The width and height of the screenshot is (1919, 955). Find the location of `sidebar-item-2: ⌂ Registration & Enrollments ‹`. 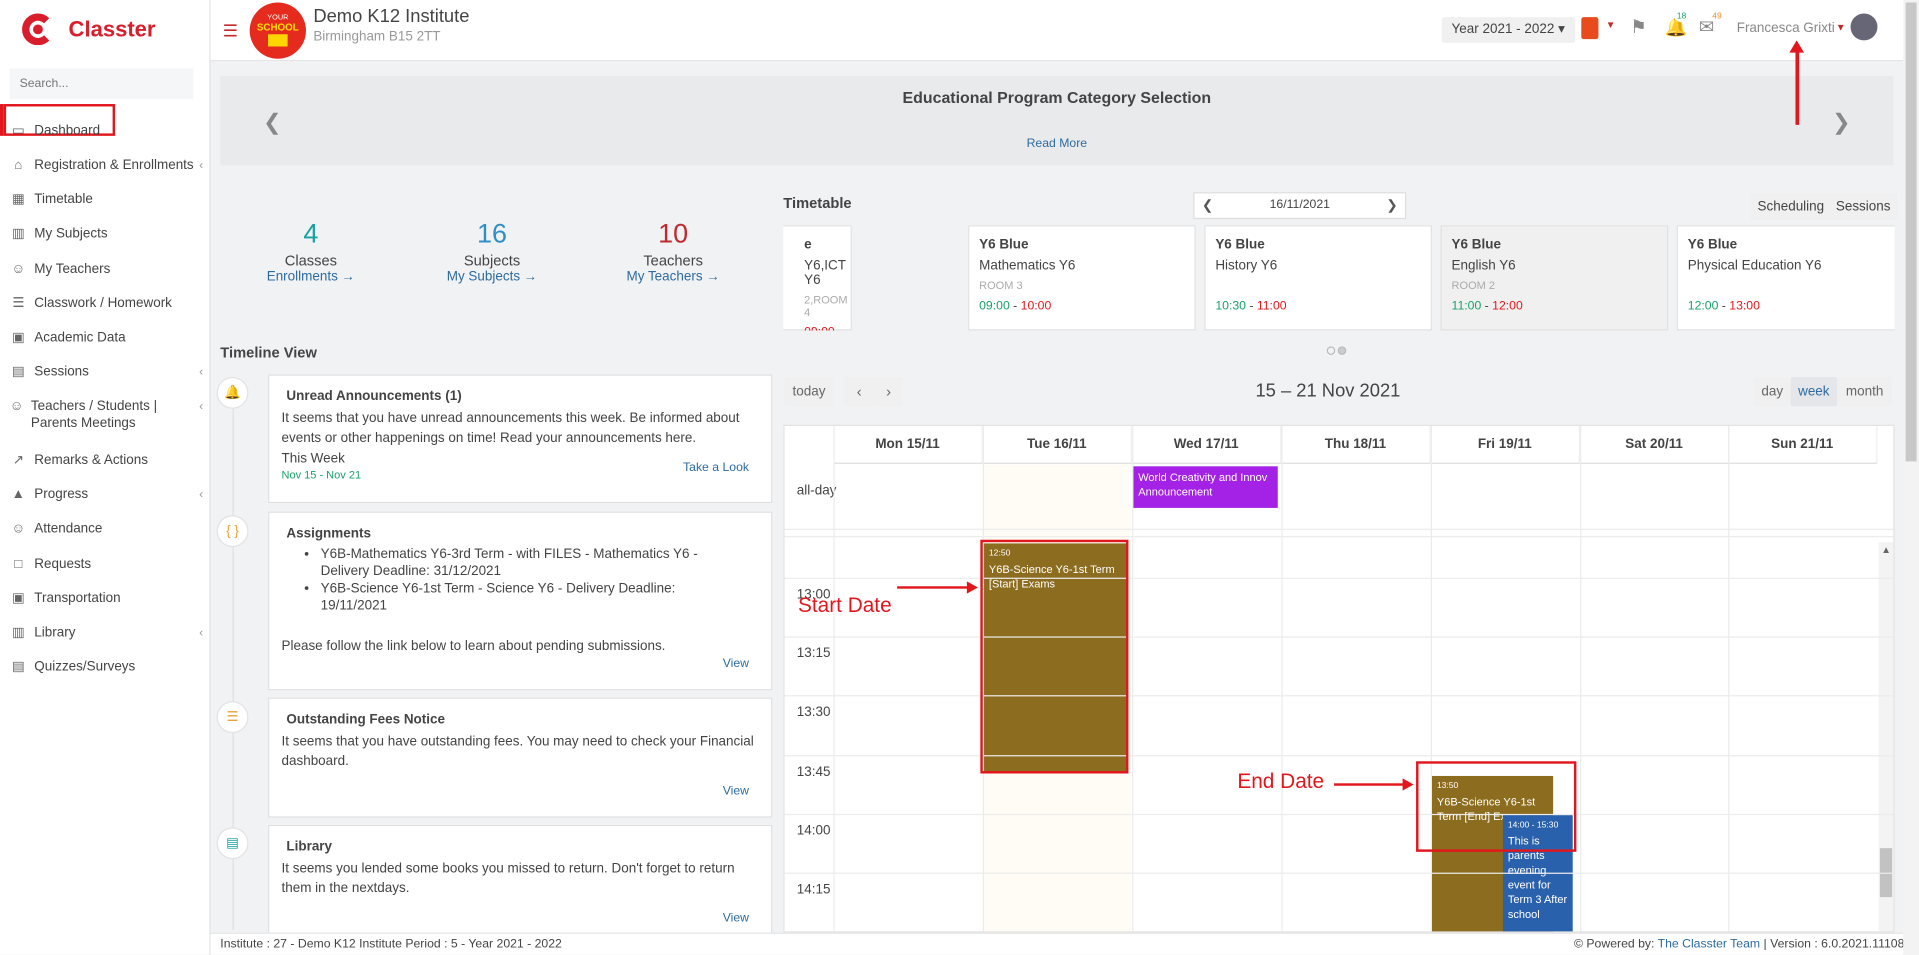

sidebar-item-2: ⌂ Registration & Enrollments ‹ is located at coordinates (105, 165).